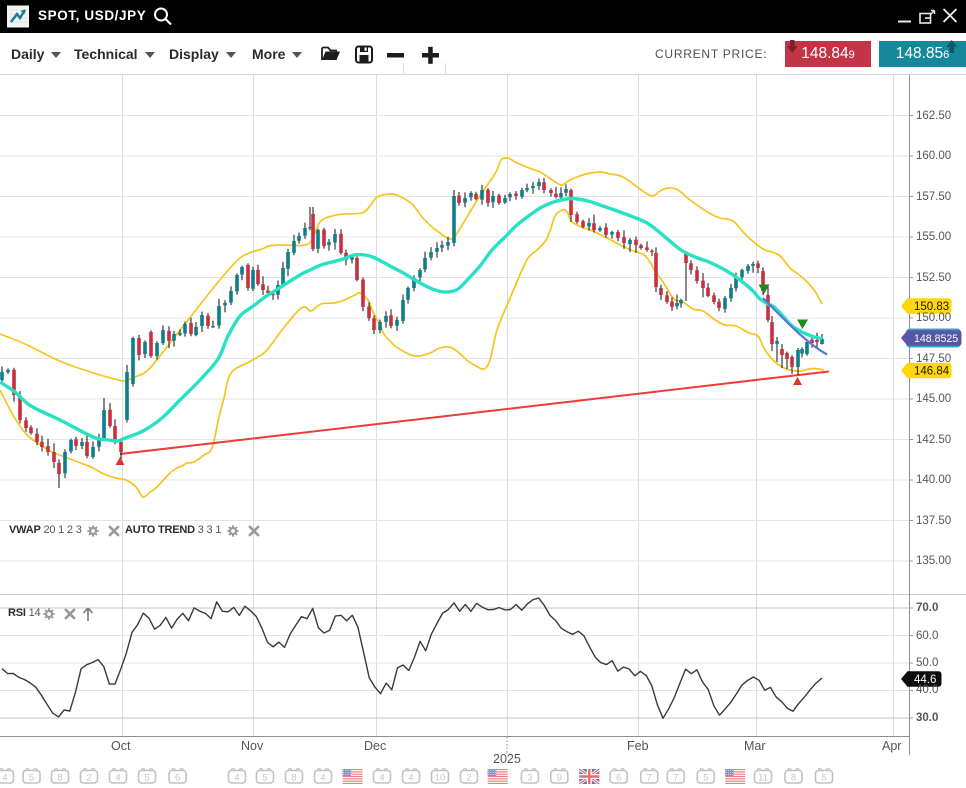 The image size is (966, 788). What do you see at coordinates (931, 307) in the screenshot?
I see `svg-text: 150.83` at bounding box center [931, 307].